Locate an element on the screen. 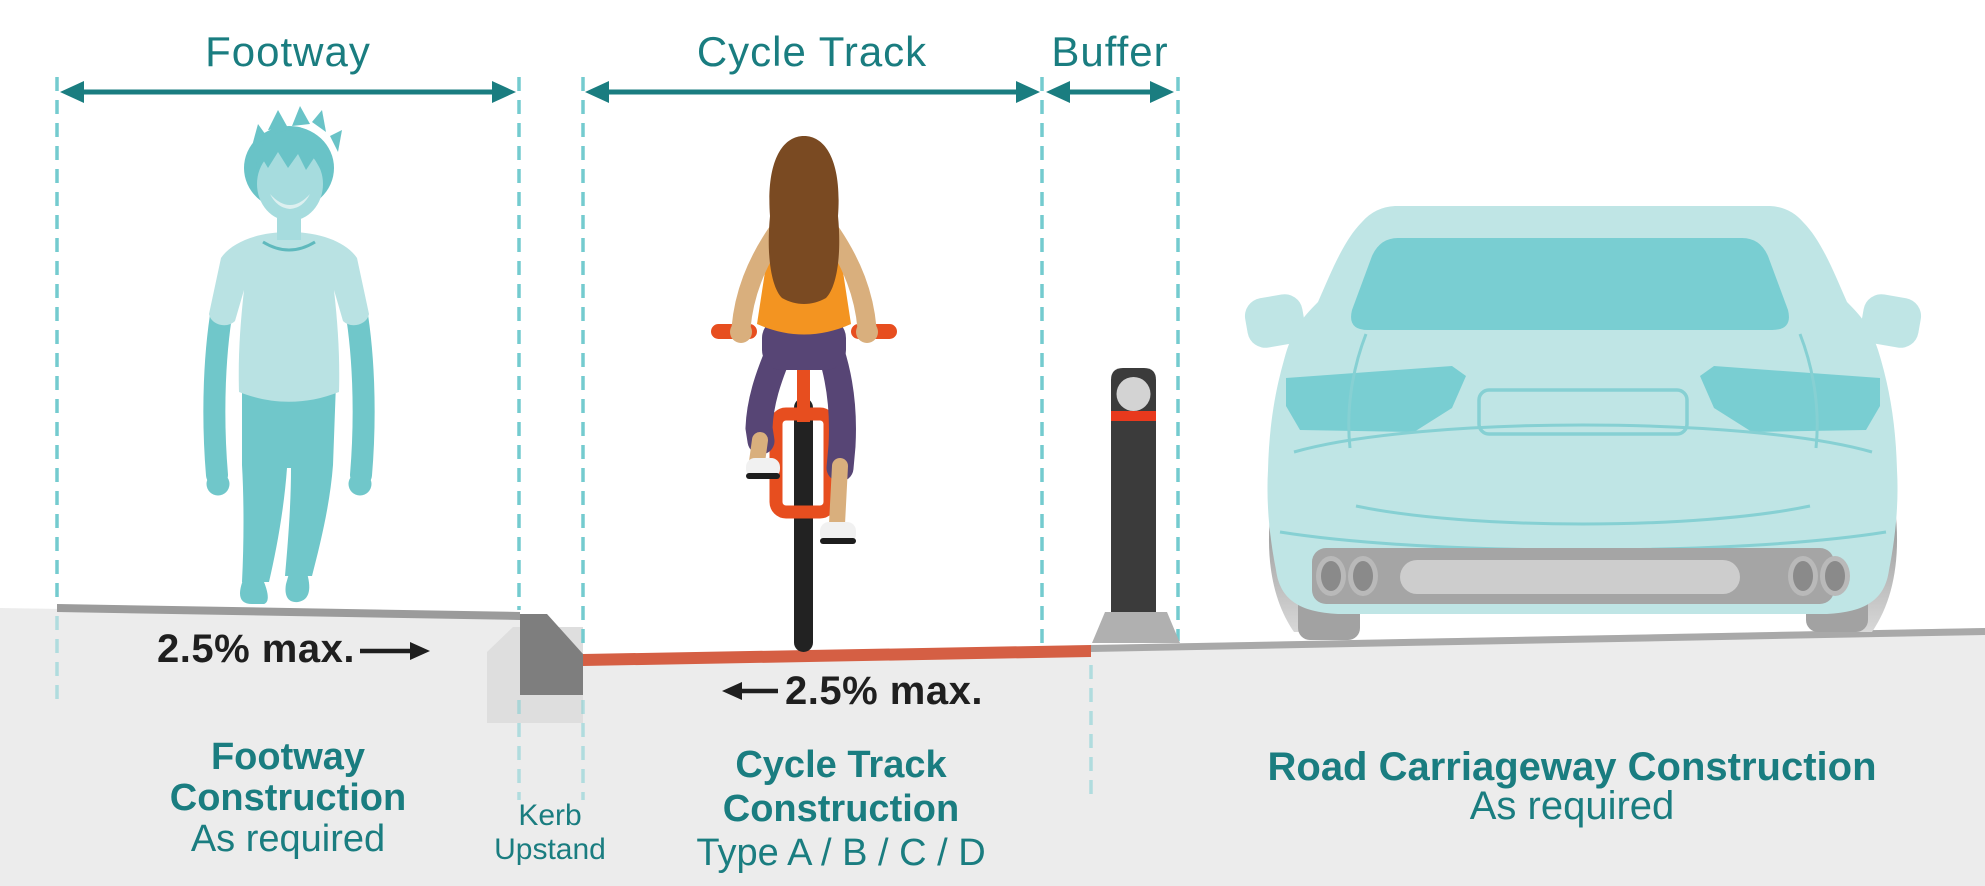  cycle-track-dimension-label: Cycle Track is located at coordinates (812, 51).